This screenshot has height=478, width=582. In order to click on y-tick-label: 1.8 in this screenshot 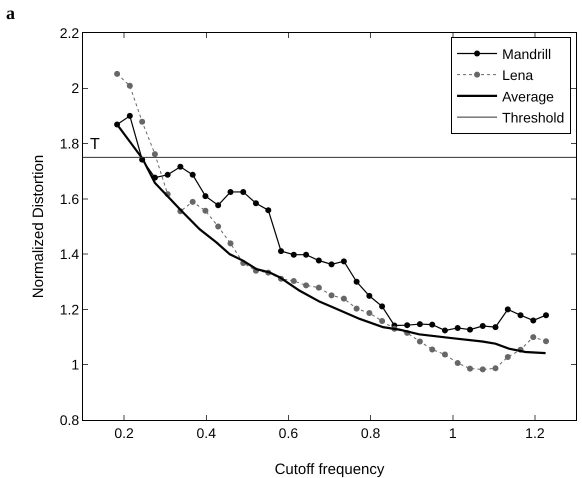, I will do `click(70, 143)`.